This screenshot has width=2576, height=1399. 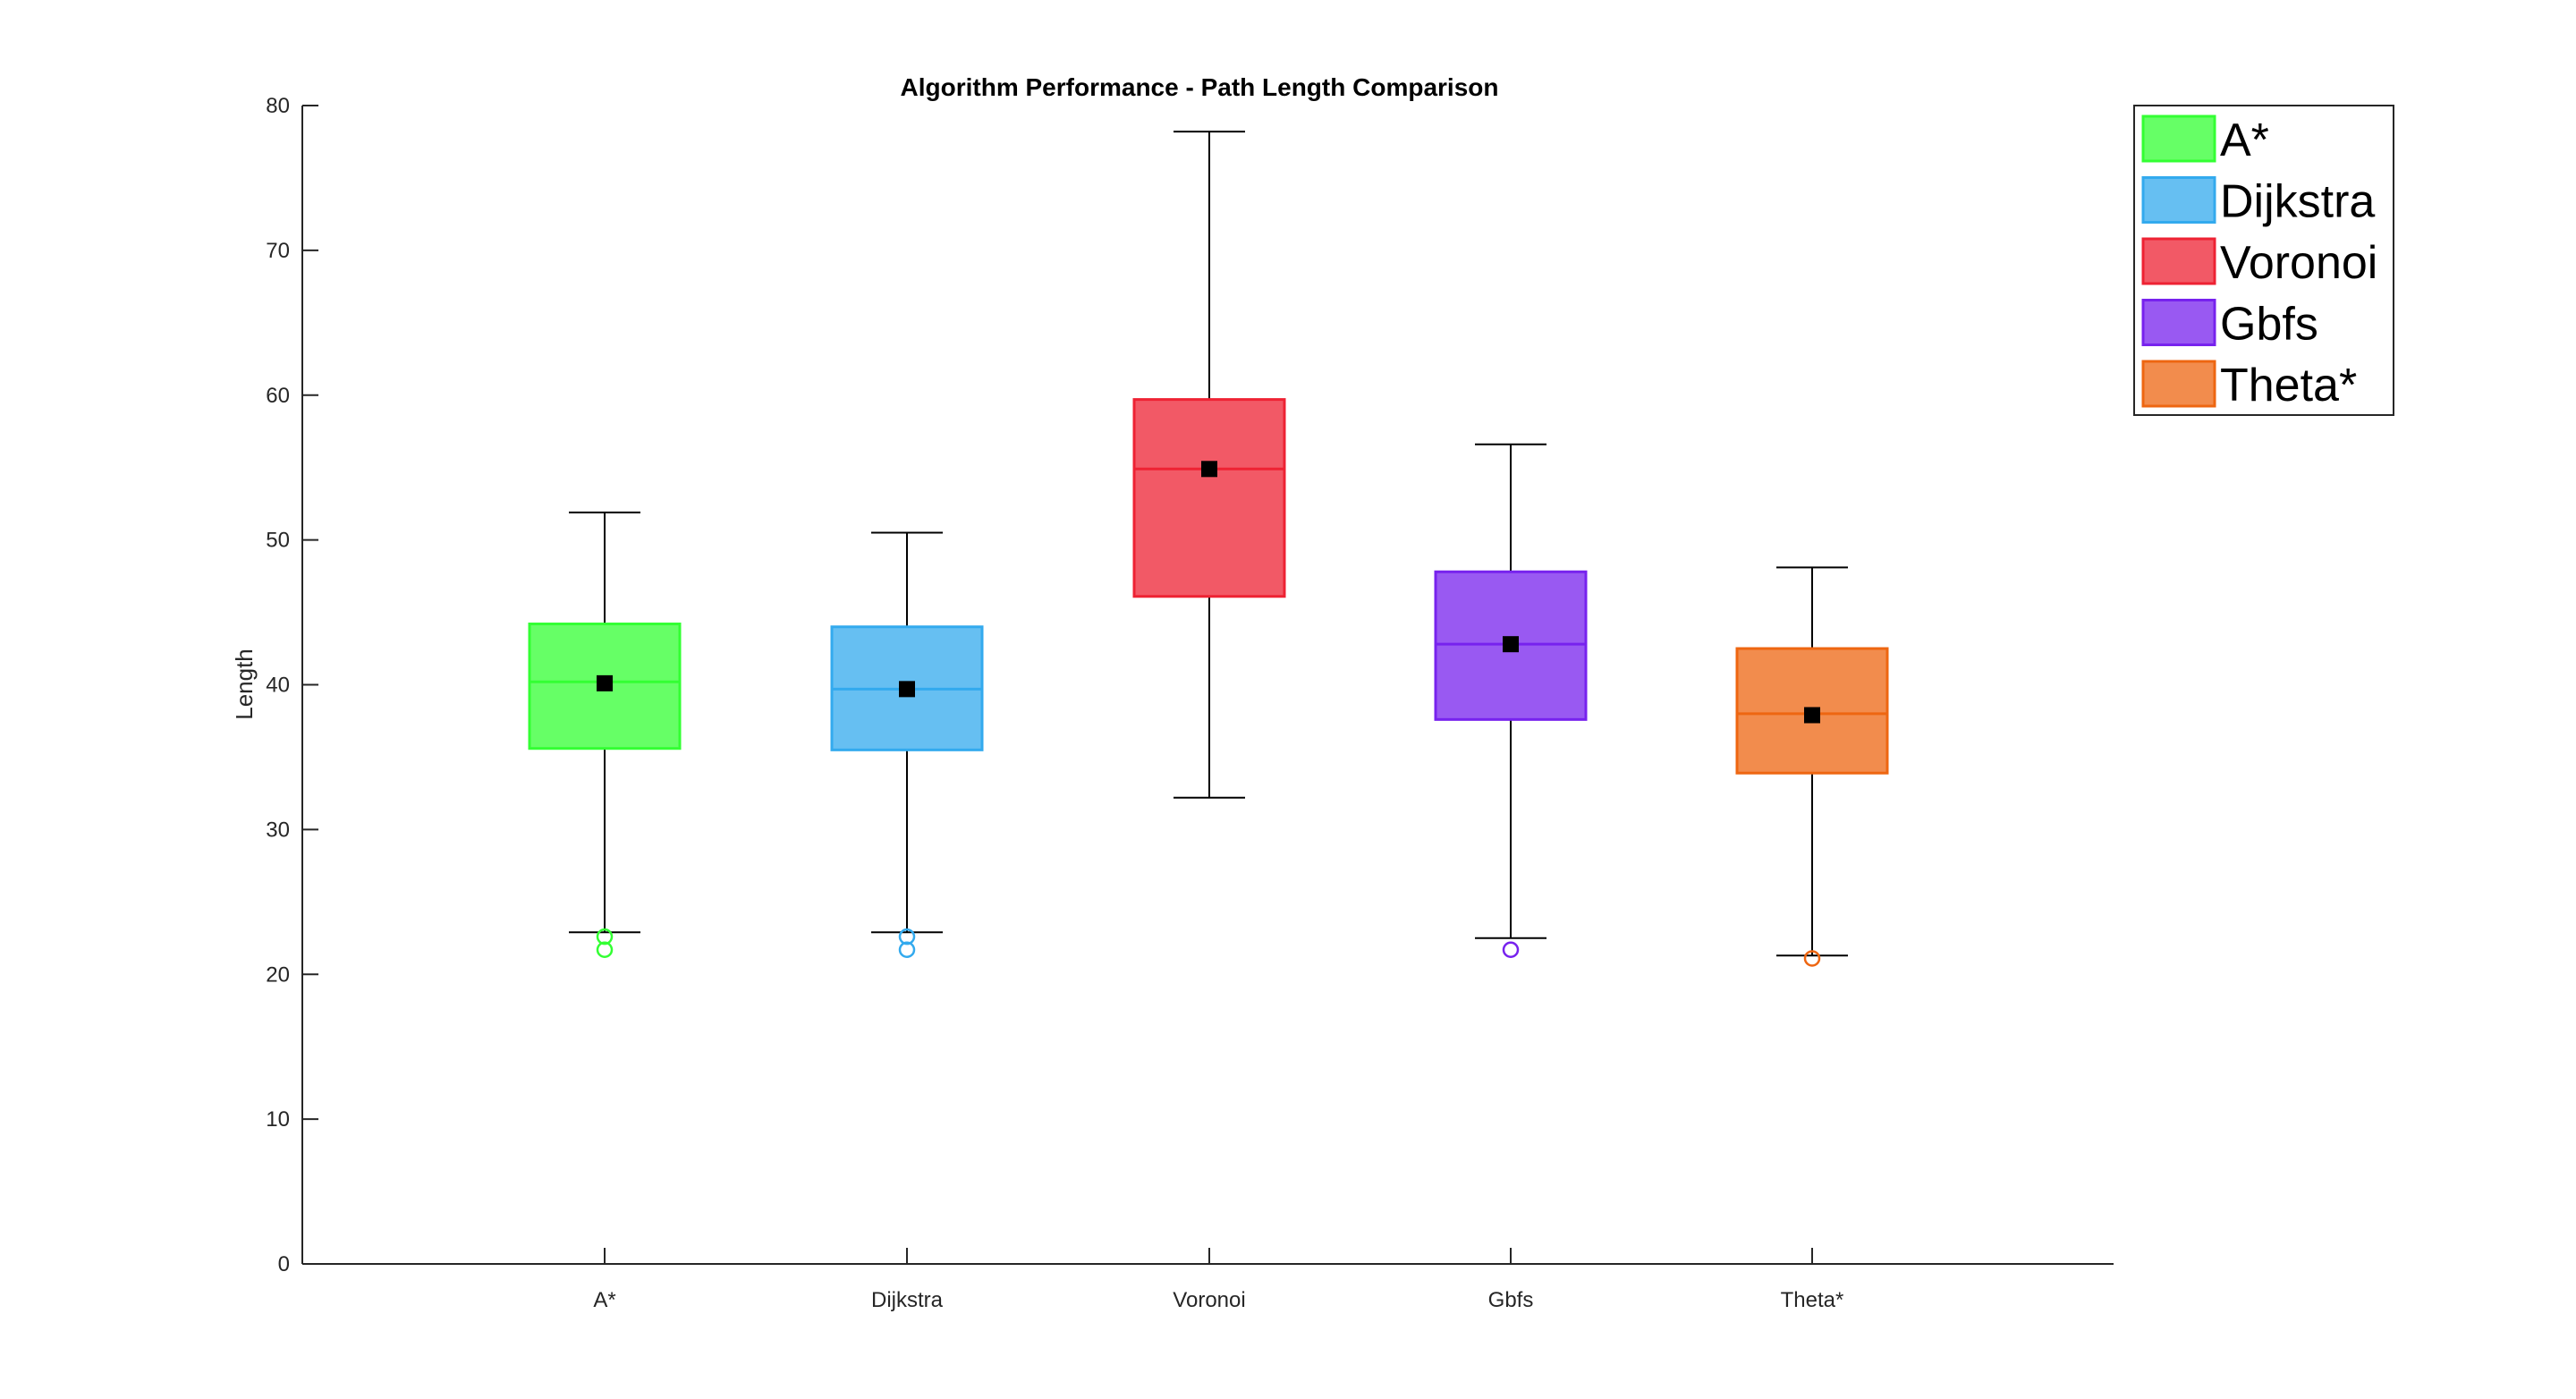 I want to click on x-tick-label: Voronoi, so click(x=1209, y=1300).